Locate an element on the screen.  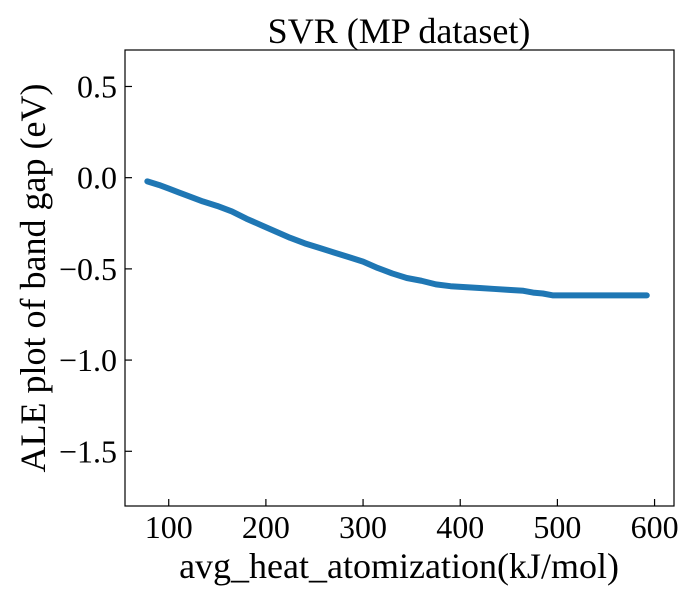
x-tick-label: 500 is located at coordinates (557, 527).